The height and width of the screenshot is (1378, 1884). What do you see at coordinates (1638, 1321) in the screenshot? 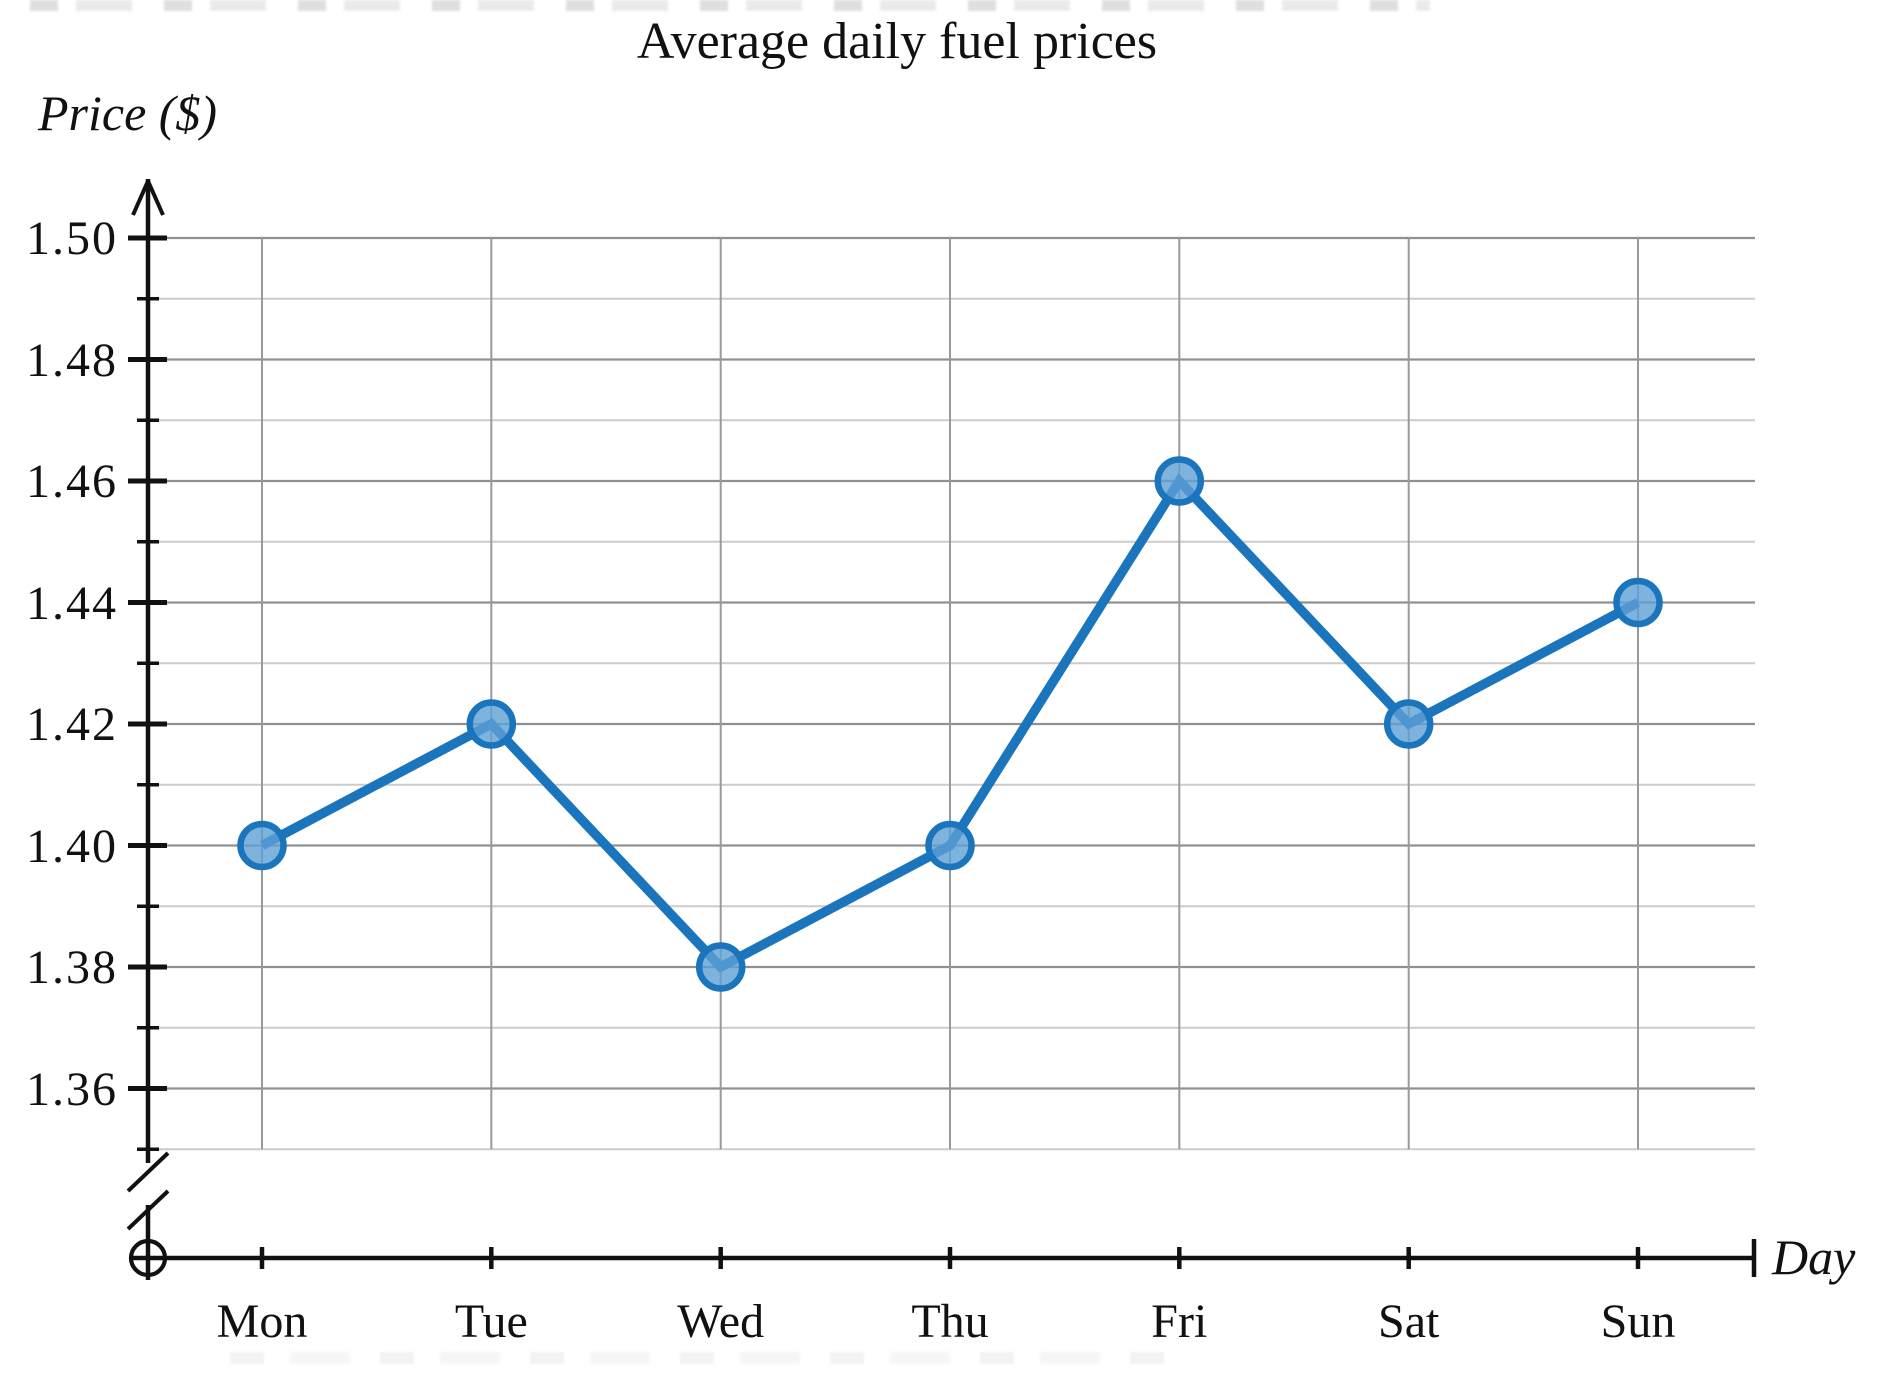
I see `x-tick-label: Sun` at bounding box center [1638, 1321].